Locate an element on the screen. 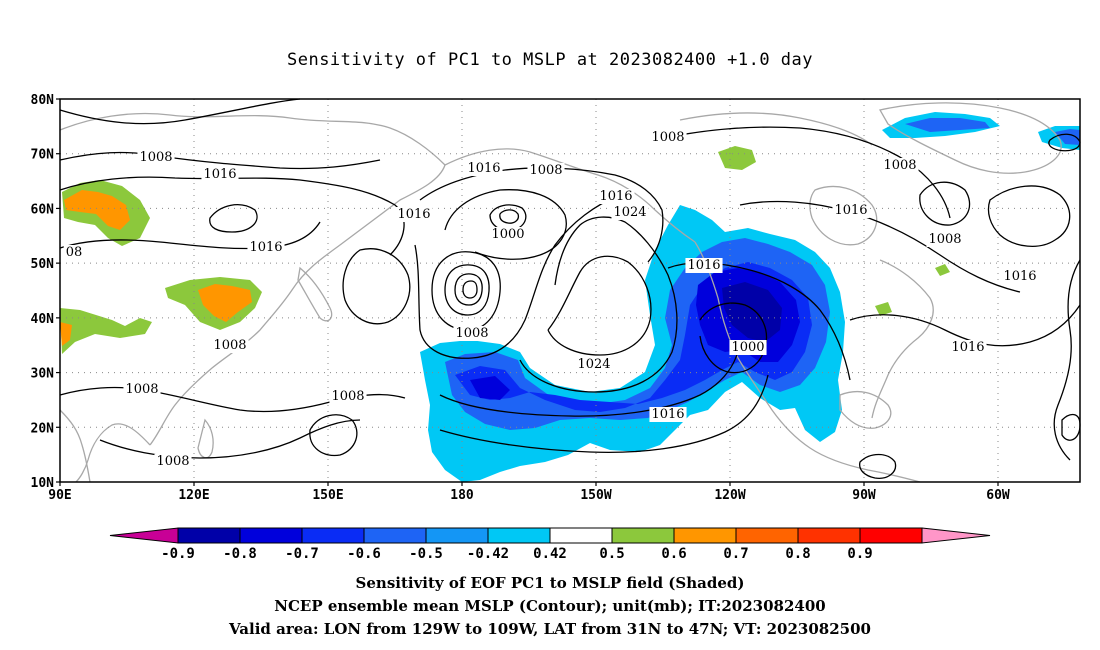  colorbar-high-triangle is located at coordinates (956, 535).